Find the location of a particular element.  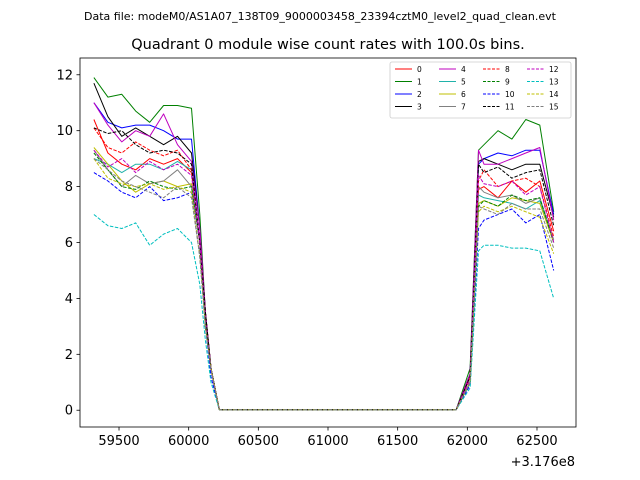

legend-label-4: 4 is located at coordinates (463, 69).